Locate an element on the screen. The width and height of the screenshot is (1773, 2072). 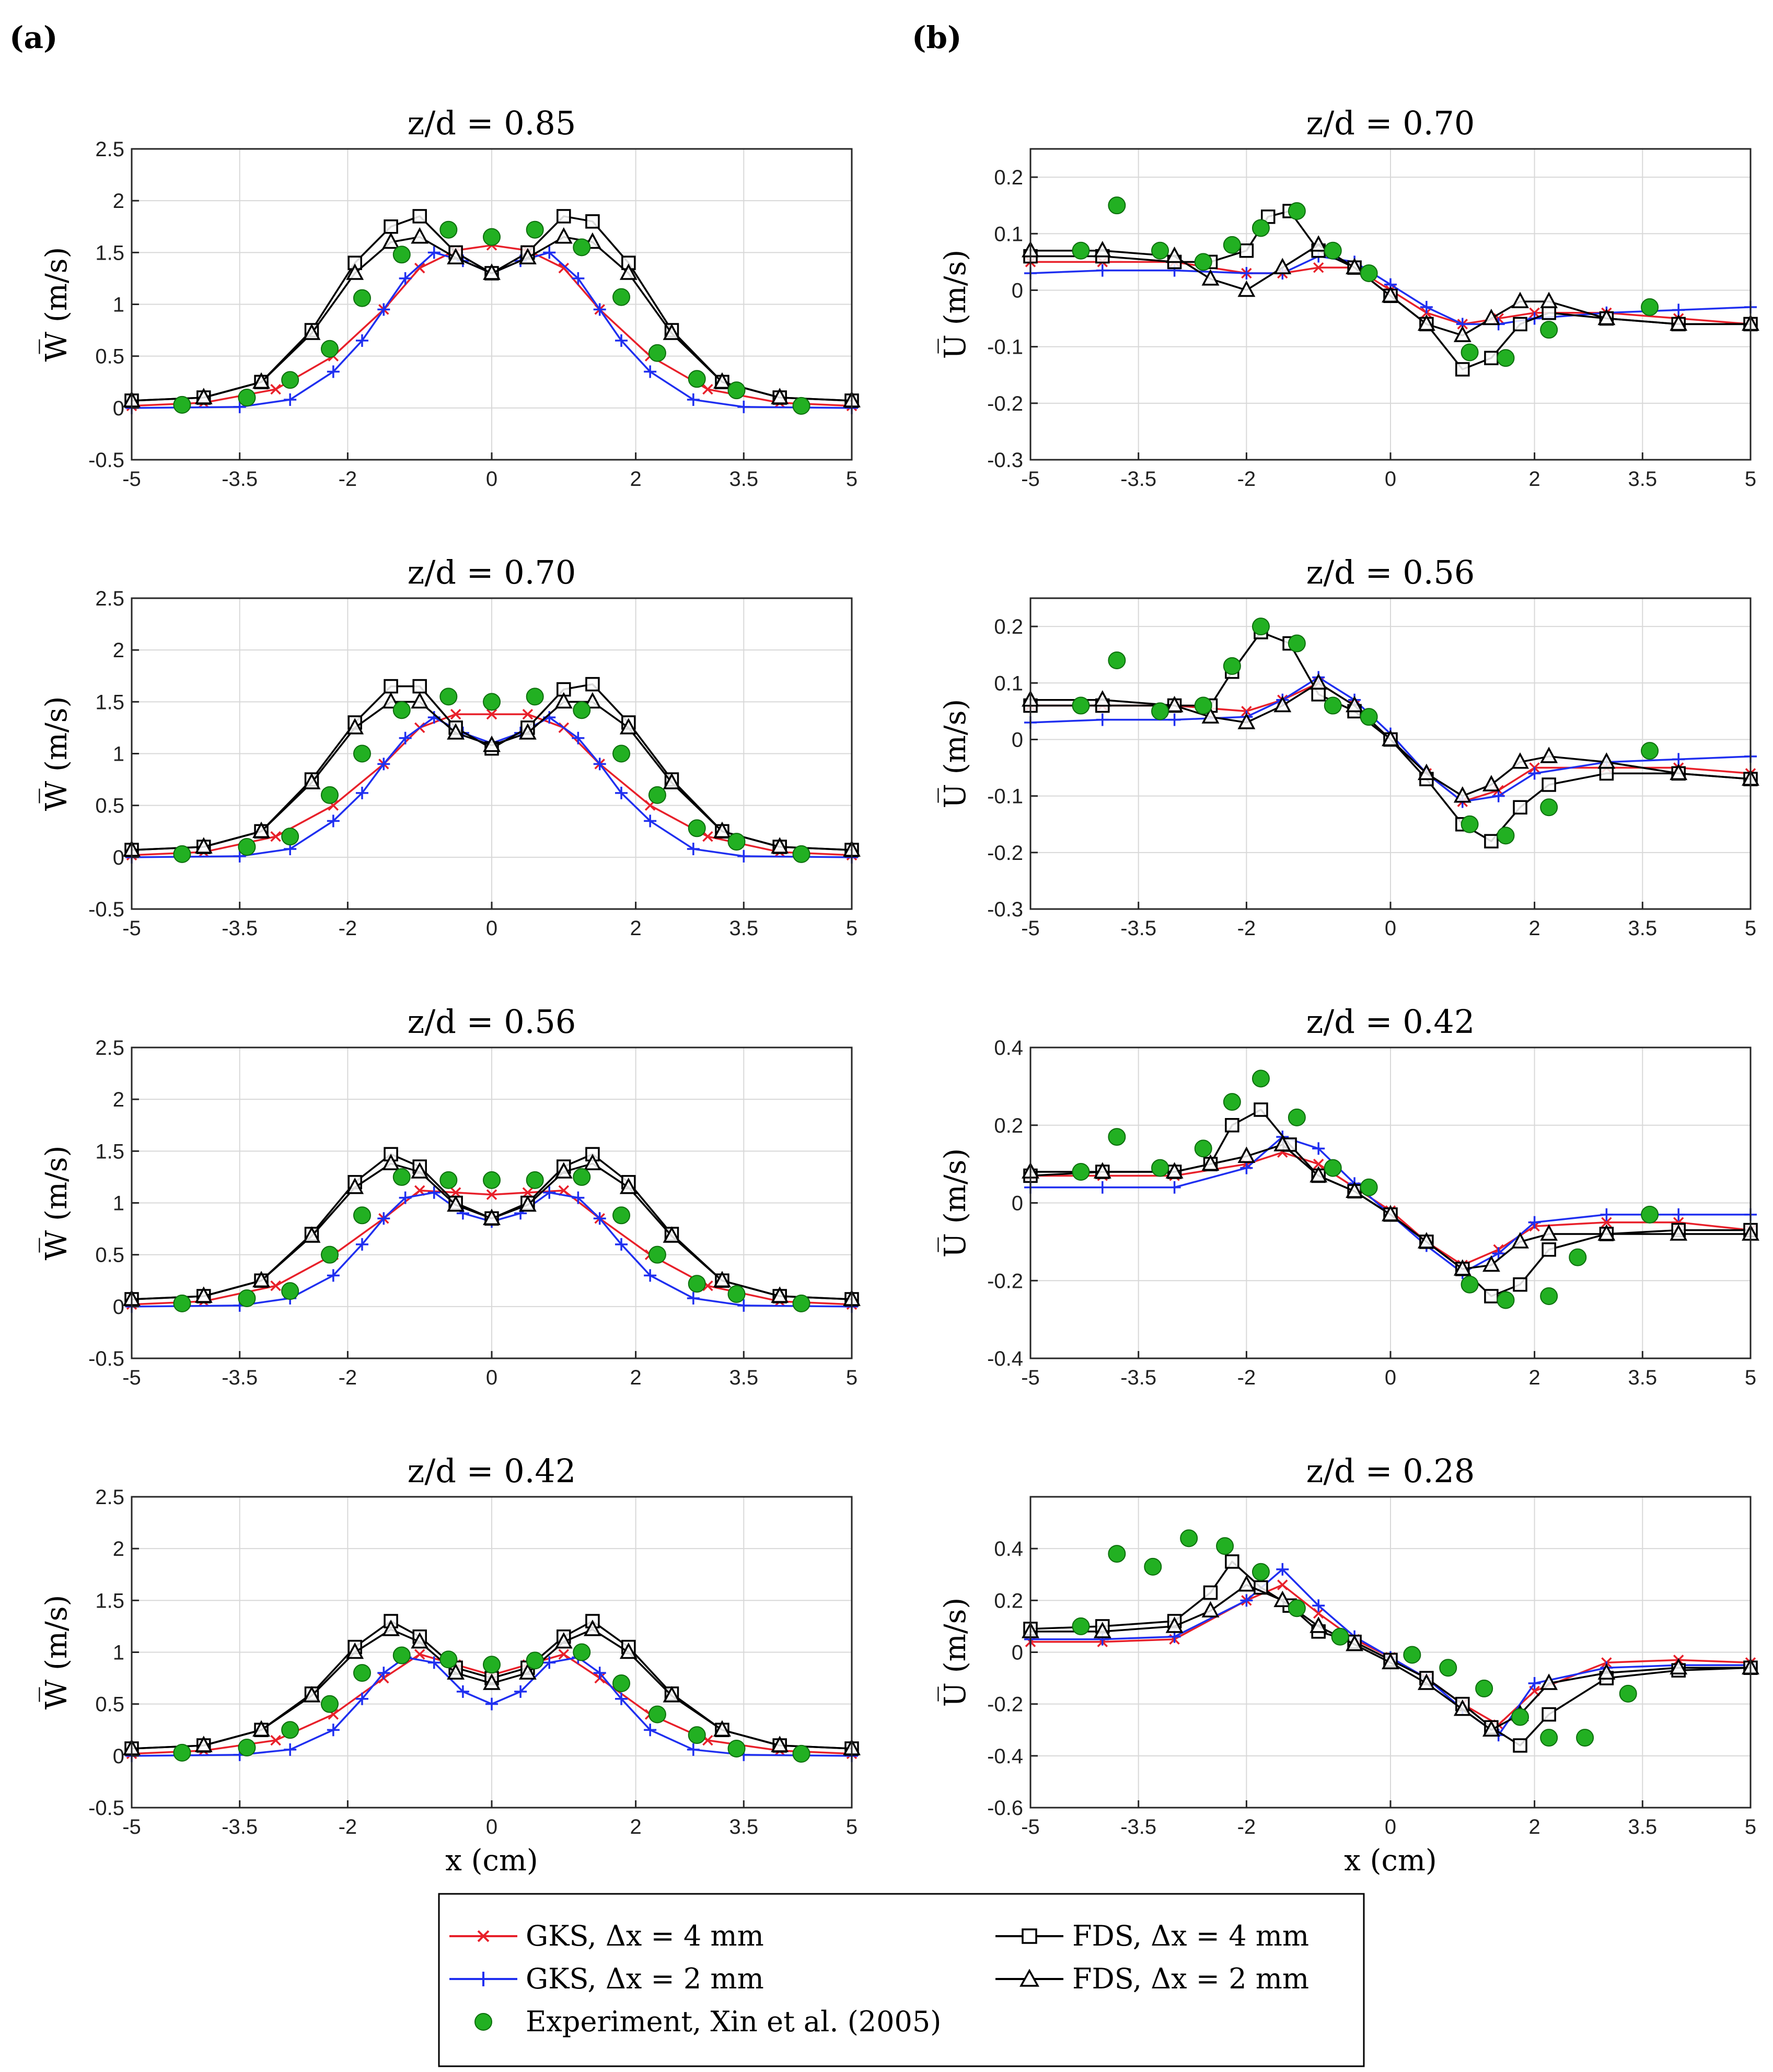
series-fds-2mm is located at coordinates (492, 1687).